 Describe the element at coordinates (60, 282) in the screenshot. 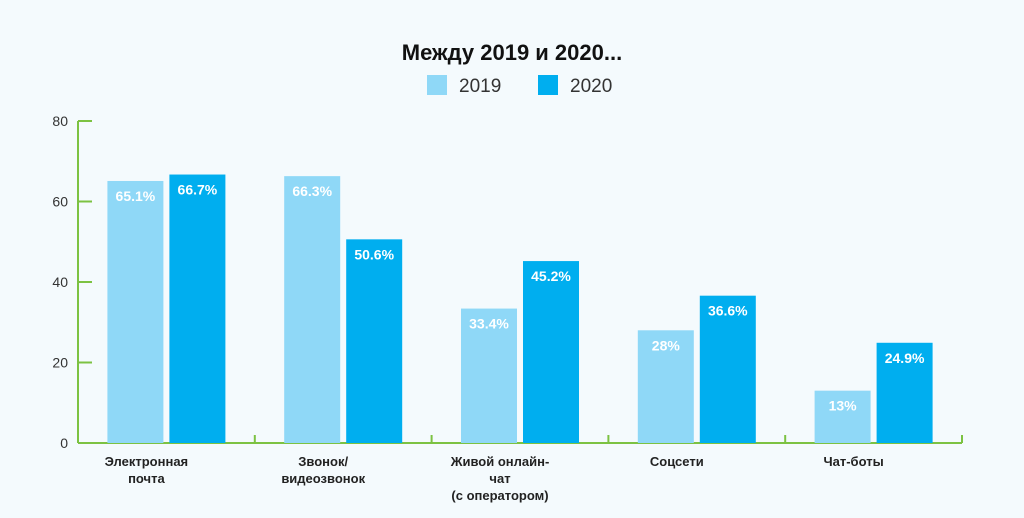

I see `y-tick-label: 40` at that location.